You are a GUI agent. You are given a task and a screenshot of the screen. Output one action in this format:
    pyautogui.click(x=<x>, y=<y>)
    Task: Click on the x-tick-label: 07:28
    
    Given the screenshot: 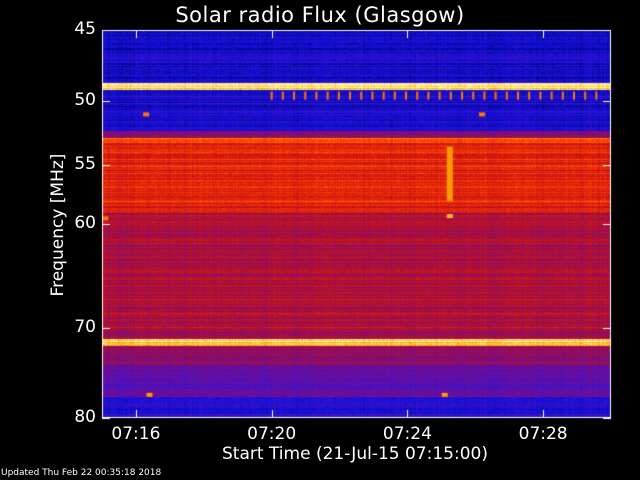 What is the action you would take?
    pyautogui.click(x=543, y=434)
    